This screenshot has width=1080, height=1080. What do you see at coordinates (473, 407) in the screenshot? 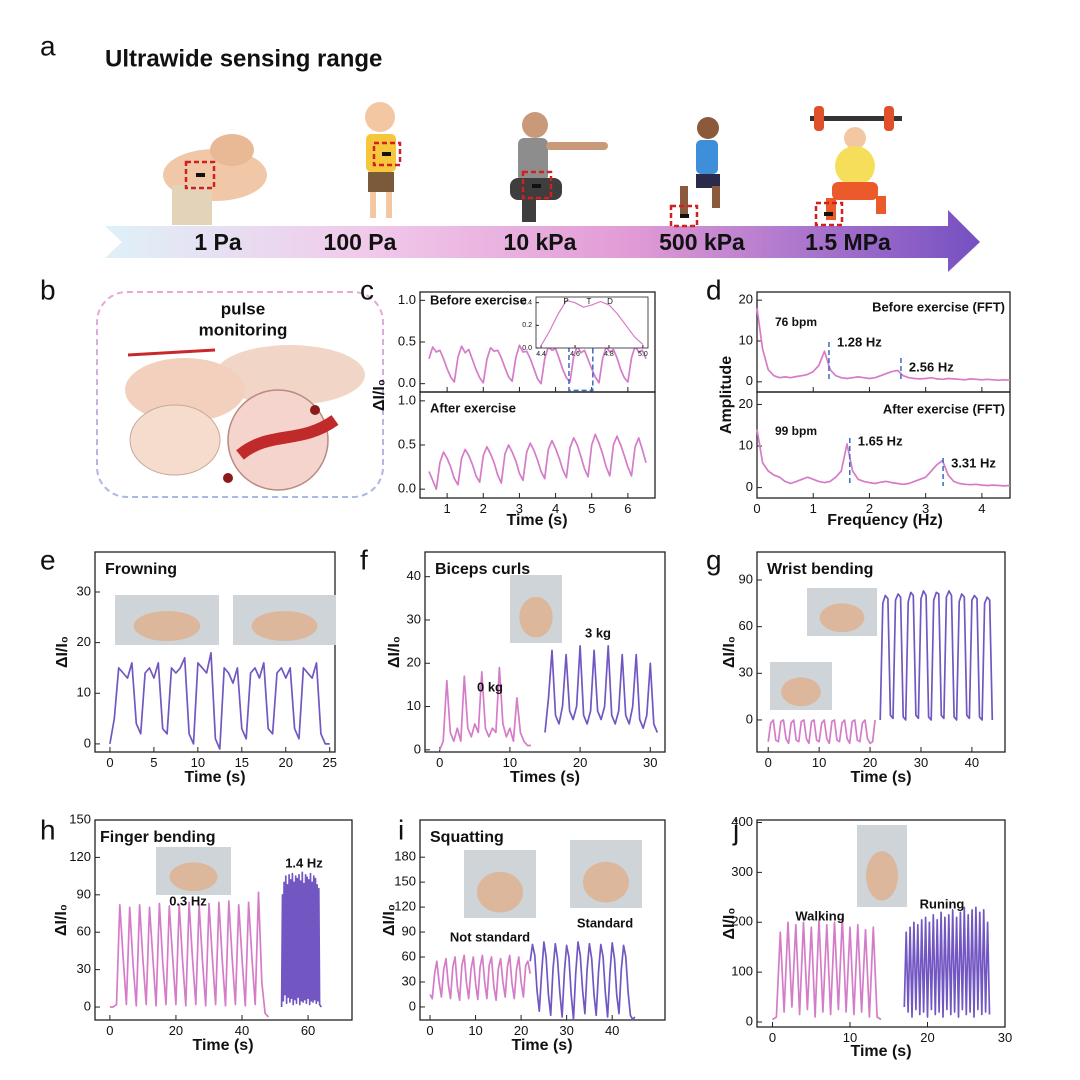
I see `subplot-title: After exercise` at bounding box center [473, 407].